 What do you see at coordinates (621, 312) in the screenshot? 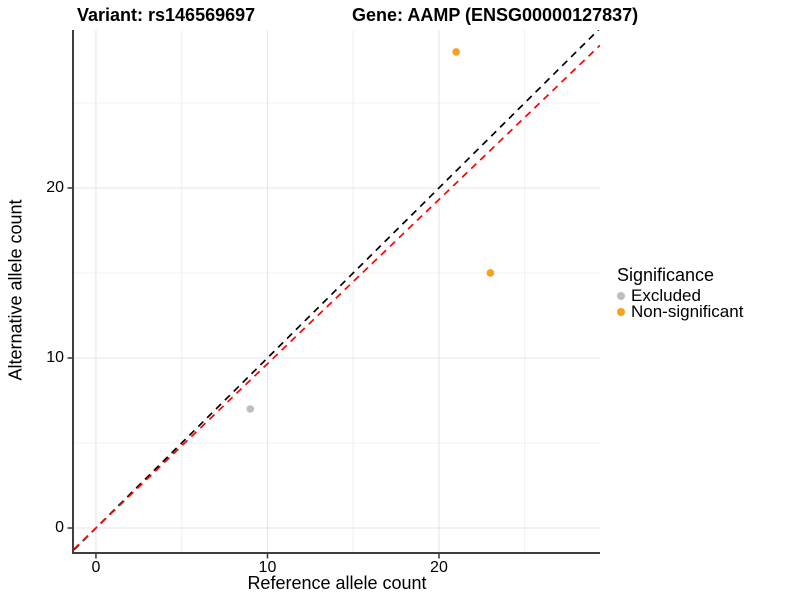
I see `non-significant-swatch-icon` at bounding box center [621, 312].